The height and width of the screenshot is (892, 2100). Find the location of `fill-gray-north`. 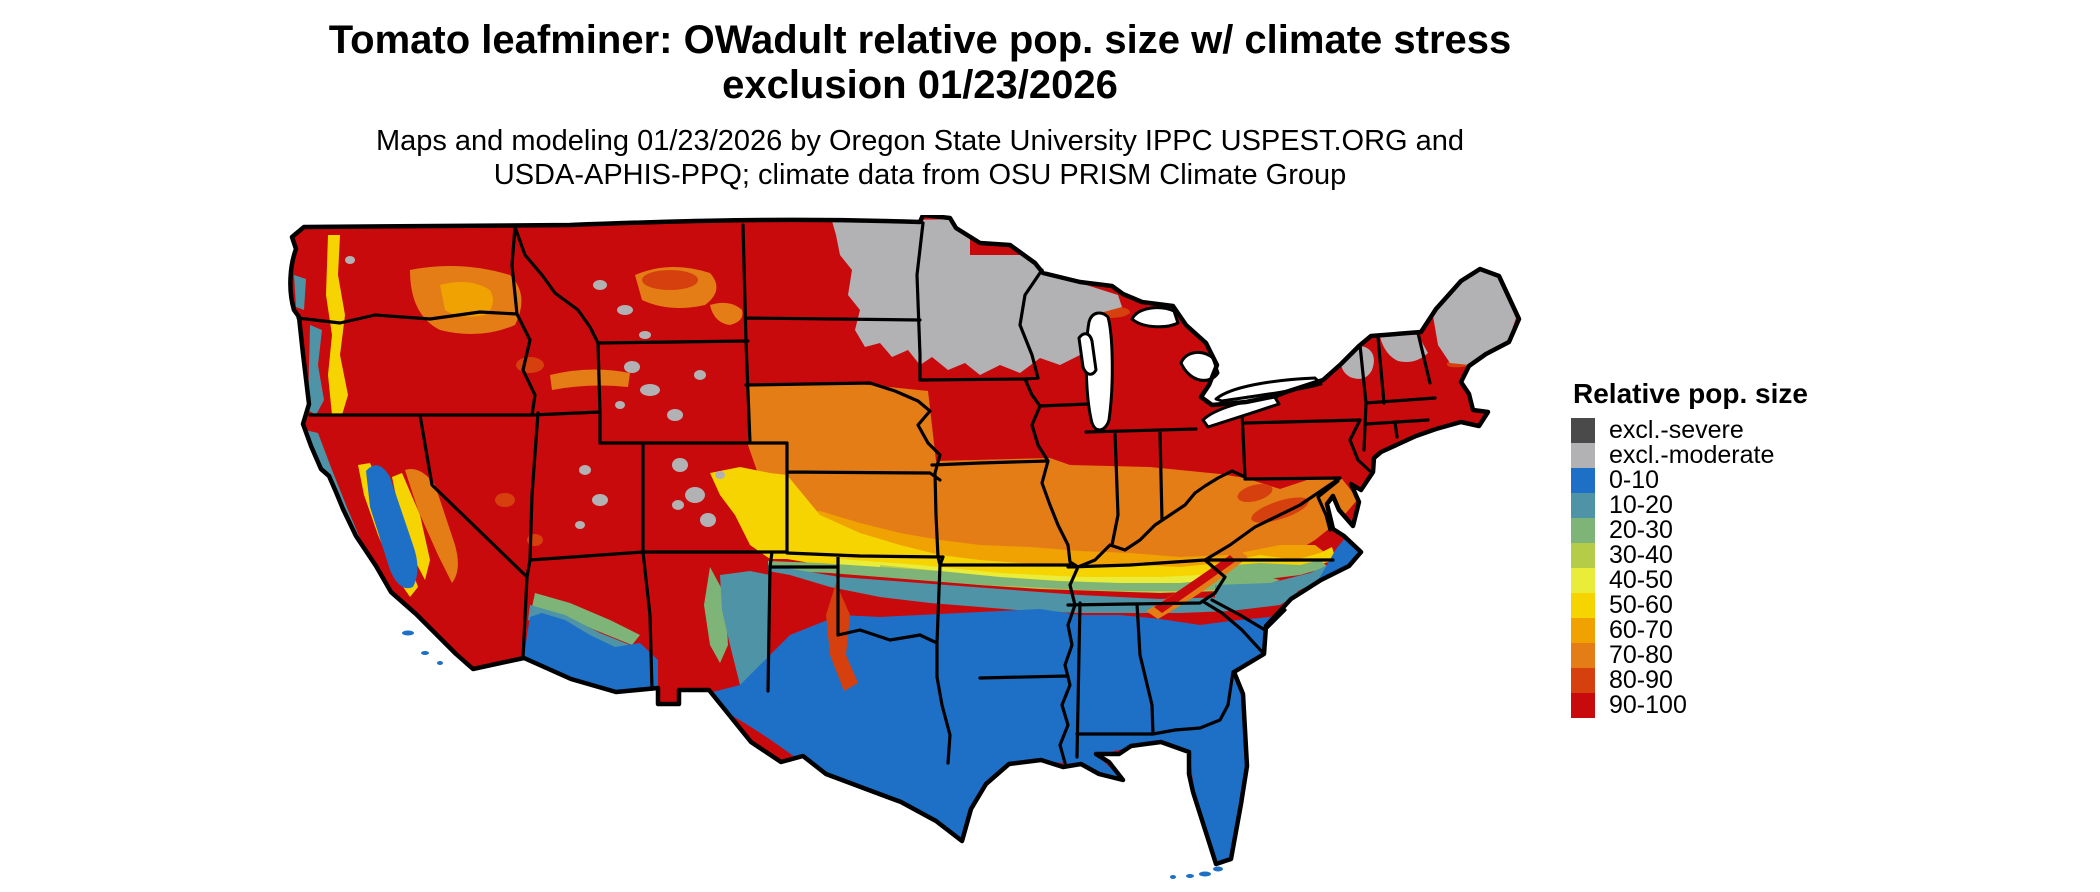

fill-gray-north is located at coordinates (977, 297).